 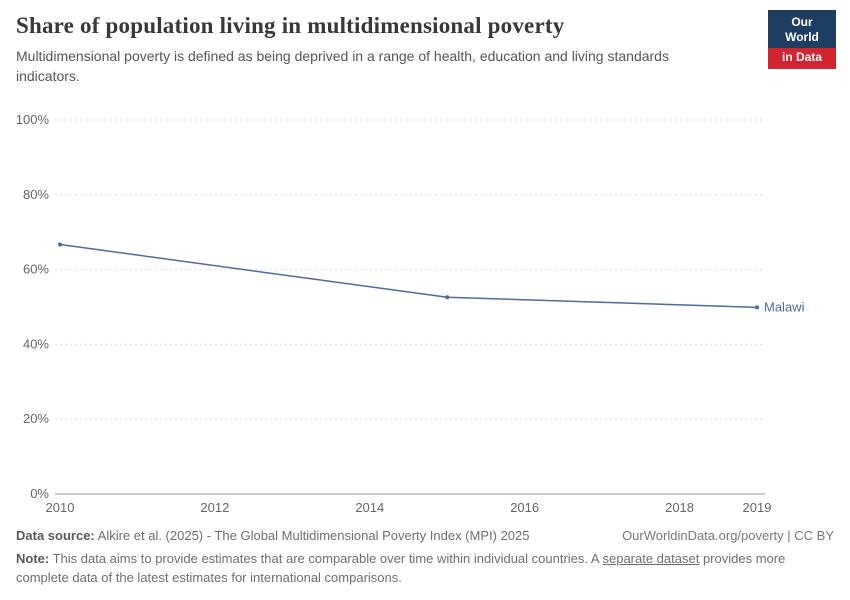 I want to click on series-entity-label: Malawi, so click(x=784, y=306).